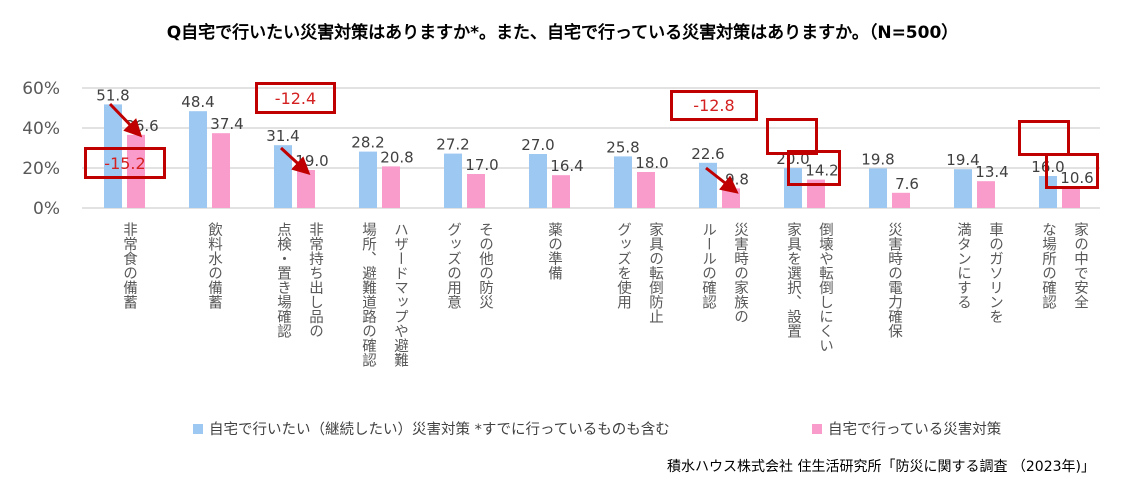 The width and height of the screenshot is (1125, 495). Describe the element at coordinates (299, 280) in the screenshot. I see `x-tick-label: 非常持ち出し品の 点検・置き場確認` at that location.